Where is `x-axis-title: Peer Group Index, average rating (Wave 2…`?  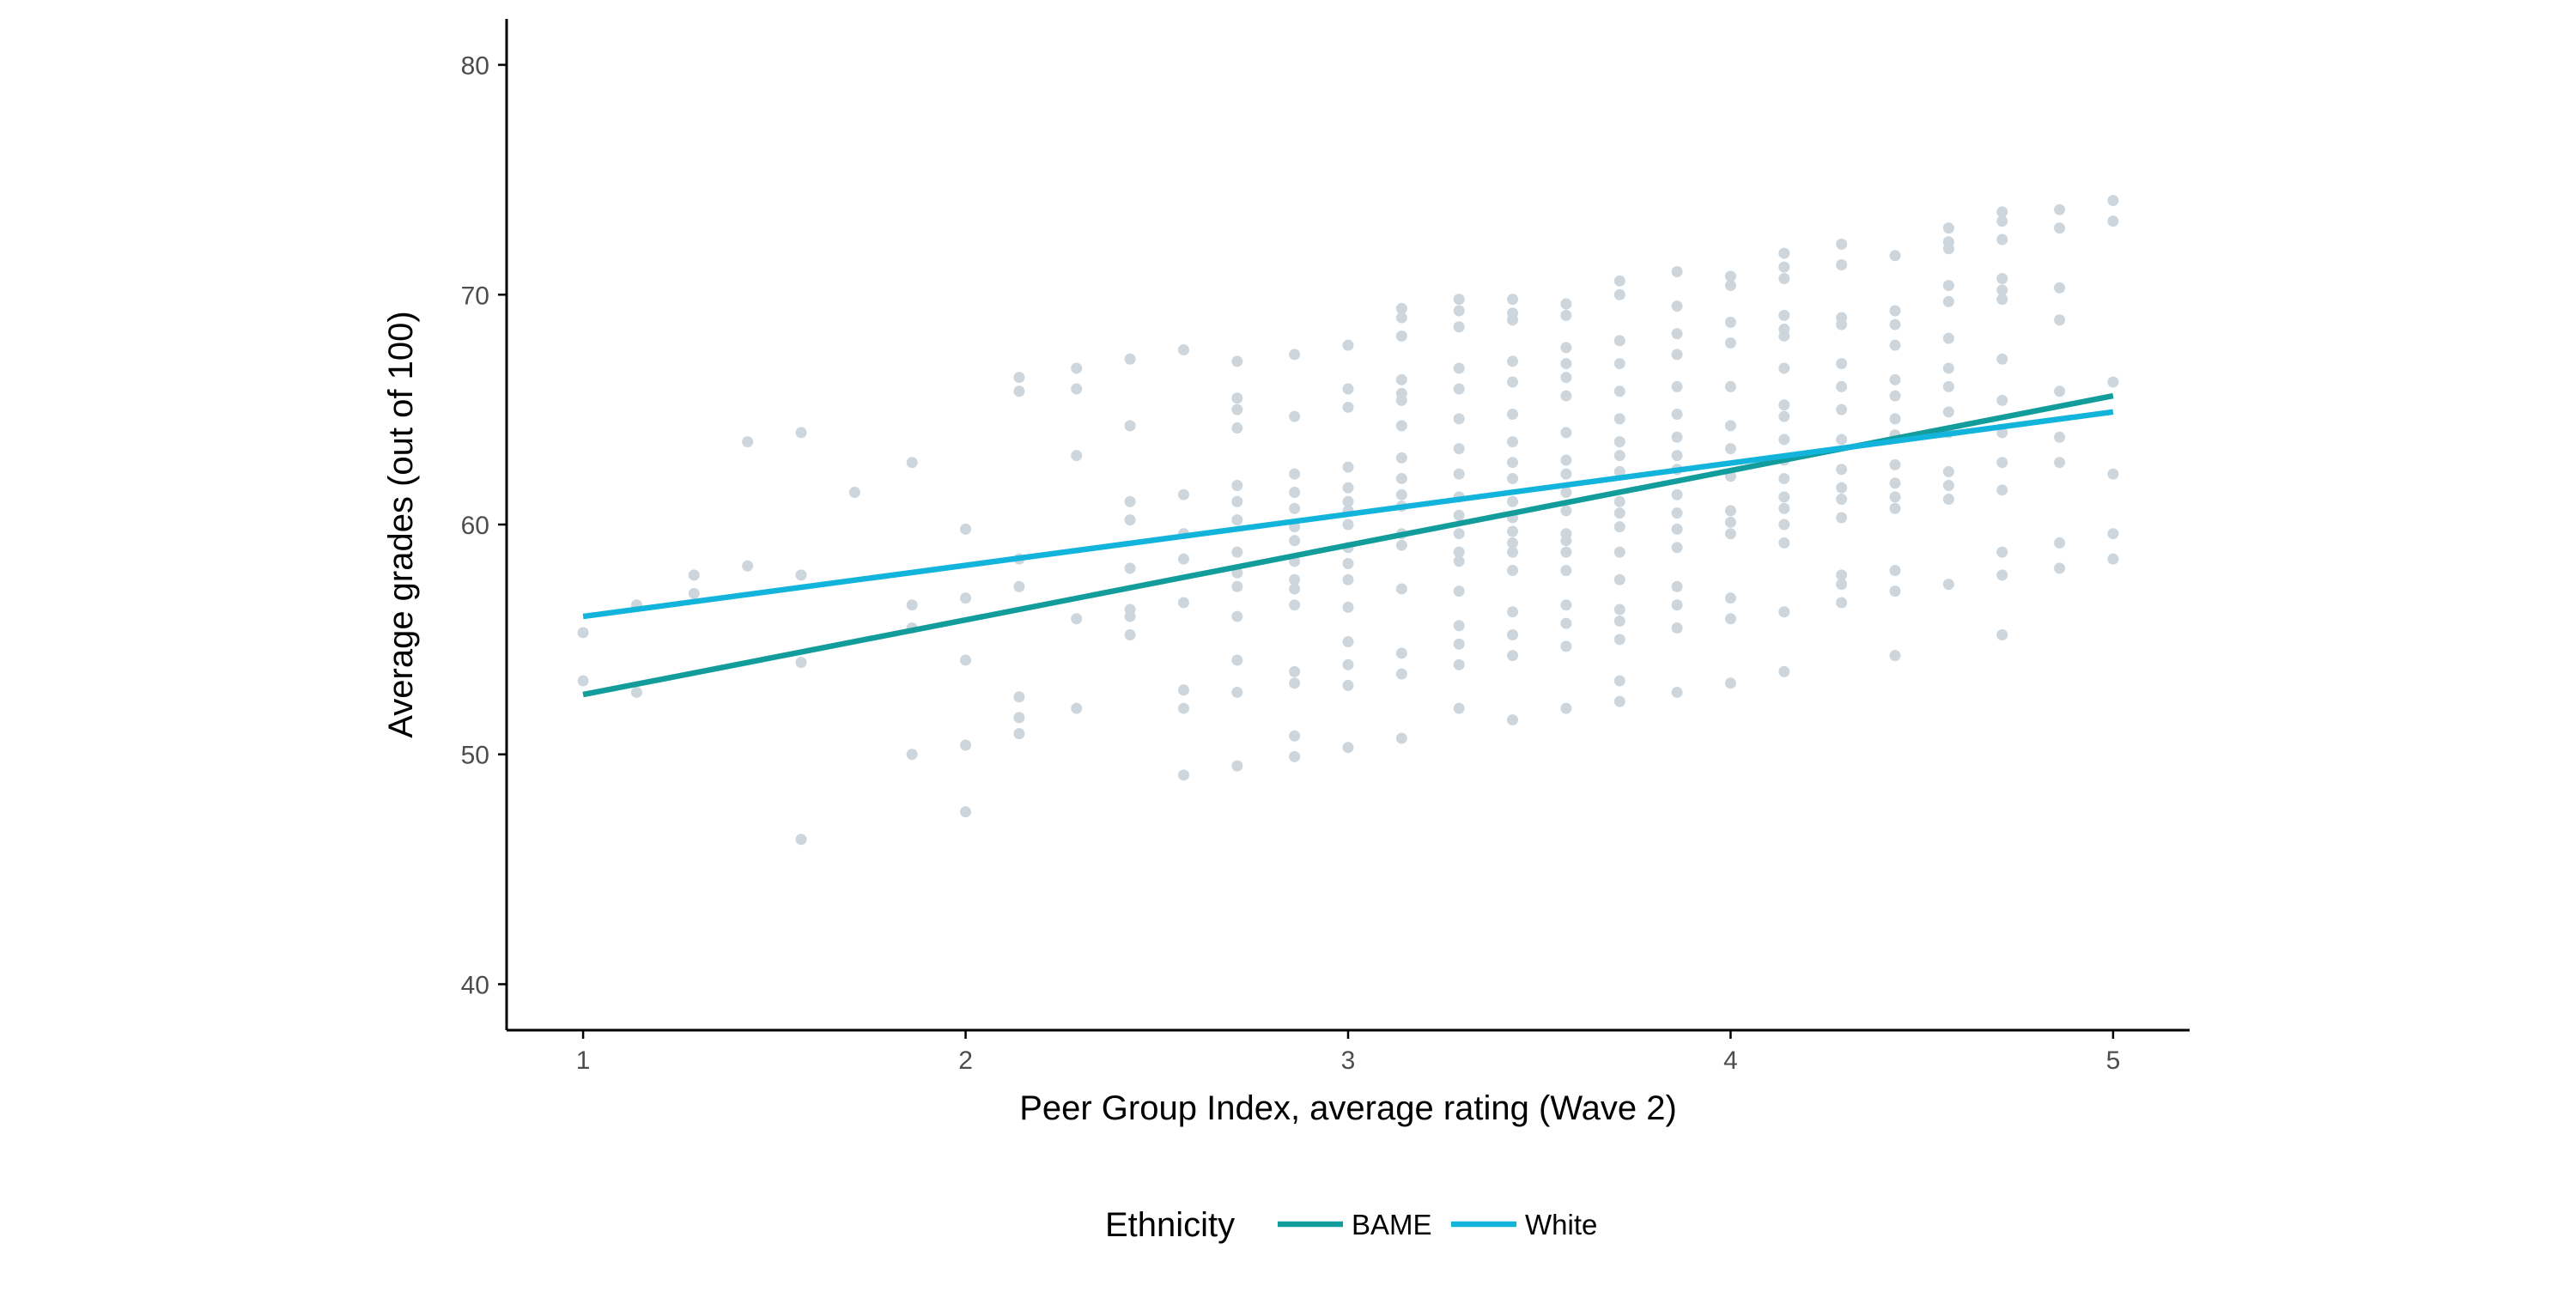 x-axis-title: Peer Group Index, average rating (Wave 2… is located at coordinates (1348, 1108).